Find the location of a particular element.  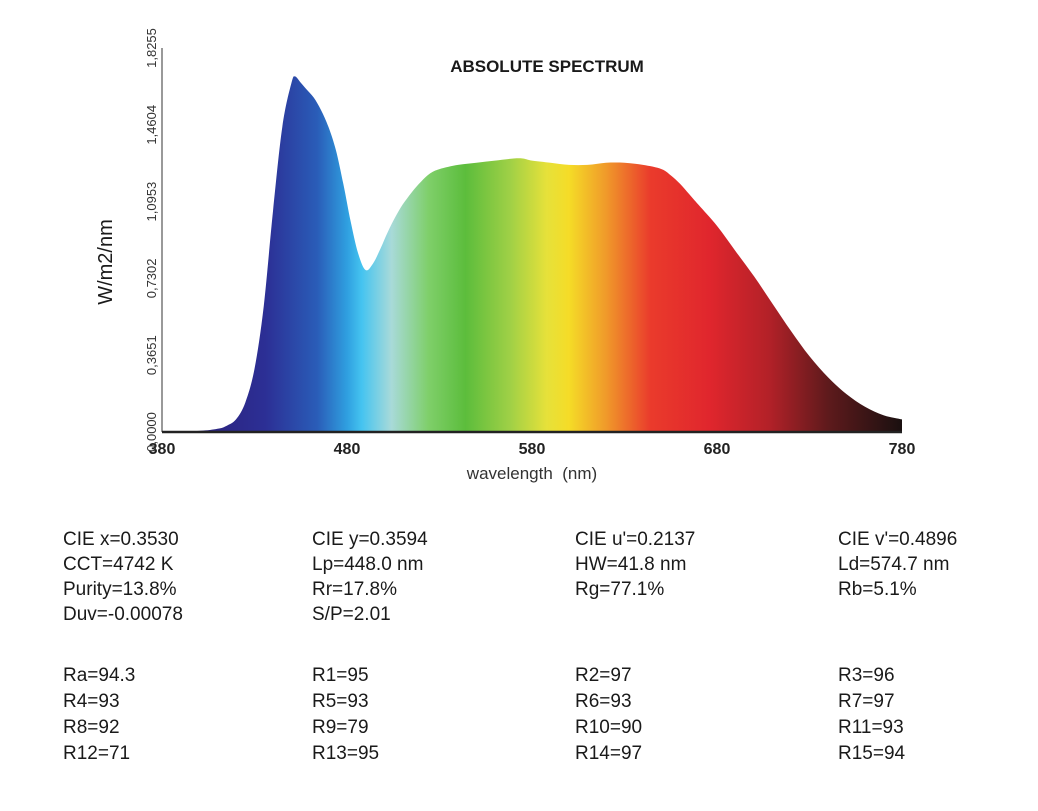

cri-r2: R2=97 is located at coordinates (603, 675).